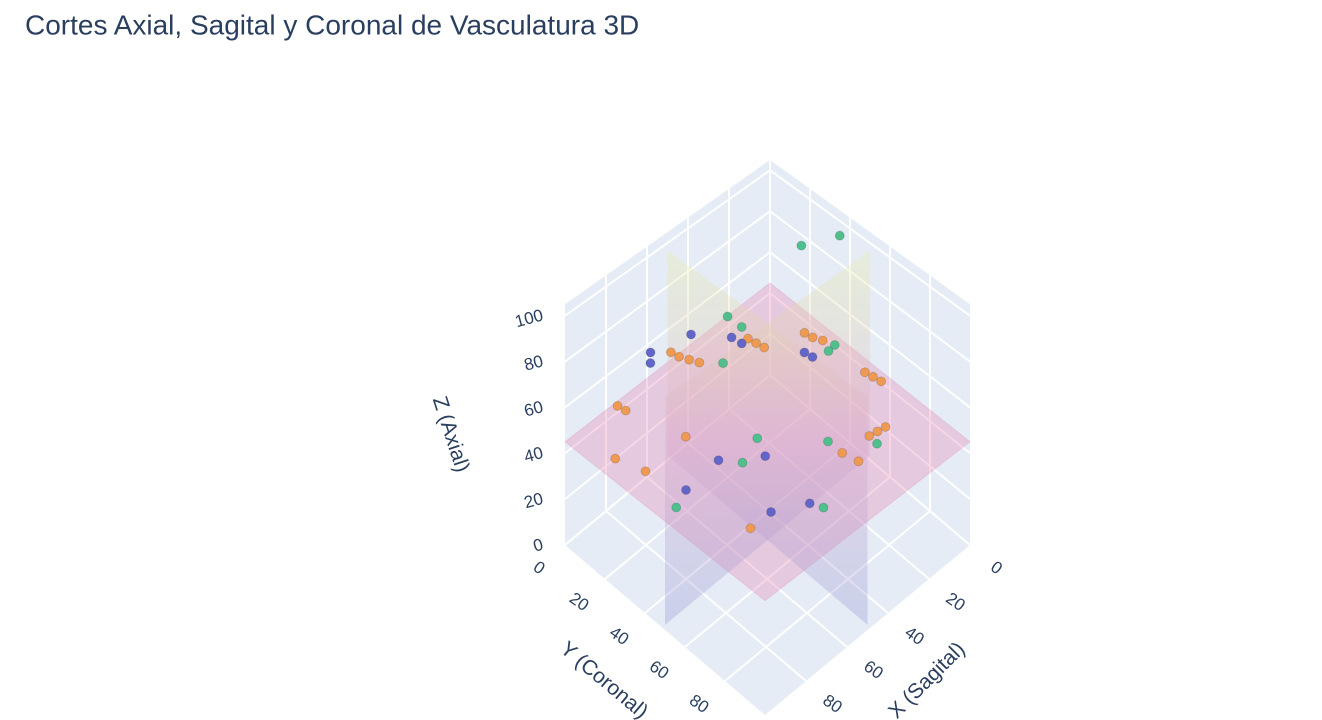 This screenshot has height=720, width=1322. What do you see at coordinates (873, 670) in the screenshot?
I see `x-tick-label: 60` at bounding box center [873, 670].